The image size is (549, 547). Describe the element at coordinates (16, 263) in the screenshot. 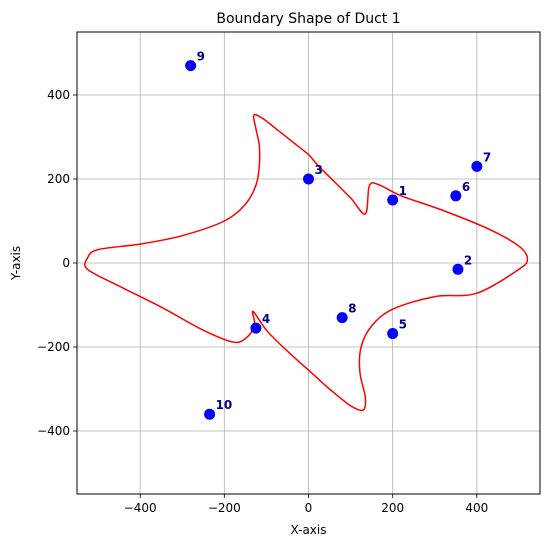

I see `y-axis-label: Y-axis` at that location.